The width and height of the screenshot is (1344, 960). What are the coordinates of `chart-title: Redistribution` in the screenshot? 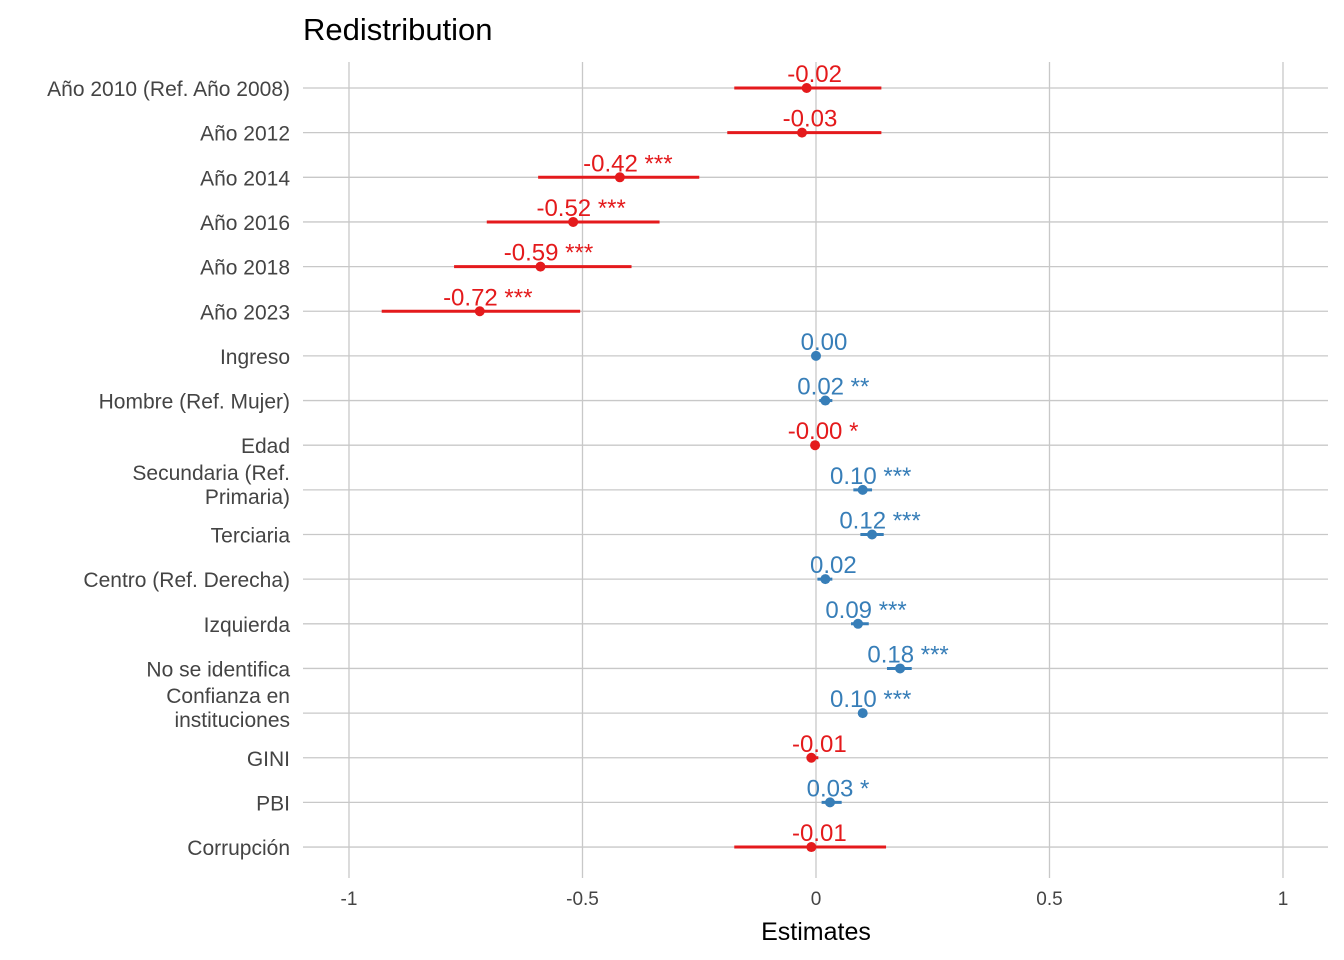 It's located at (398, 29).